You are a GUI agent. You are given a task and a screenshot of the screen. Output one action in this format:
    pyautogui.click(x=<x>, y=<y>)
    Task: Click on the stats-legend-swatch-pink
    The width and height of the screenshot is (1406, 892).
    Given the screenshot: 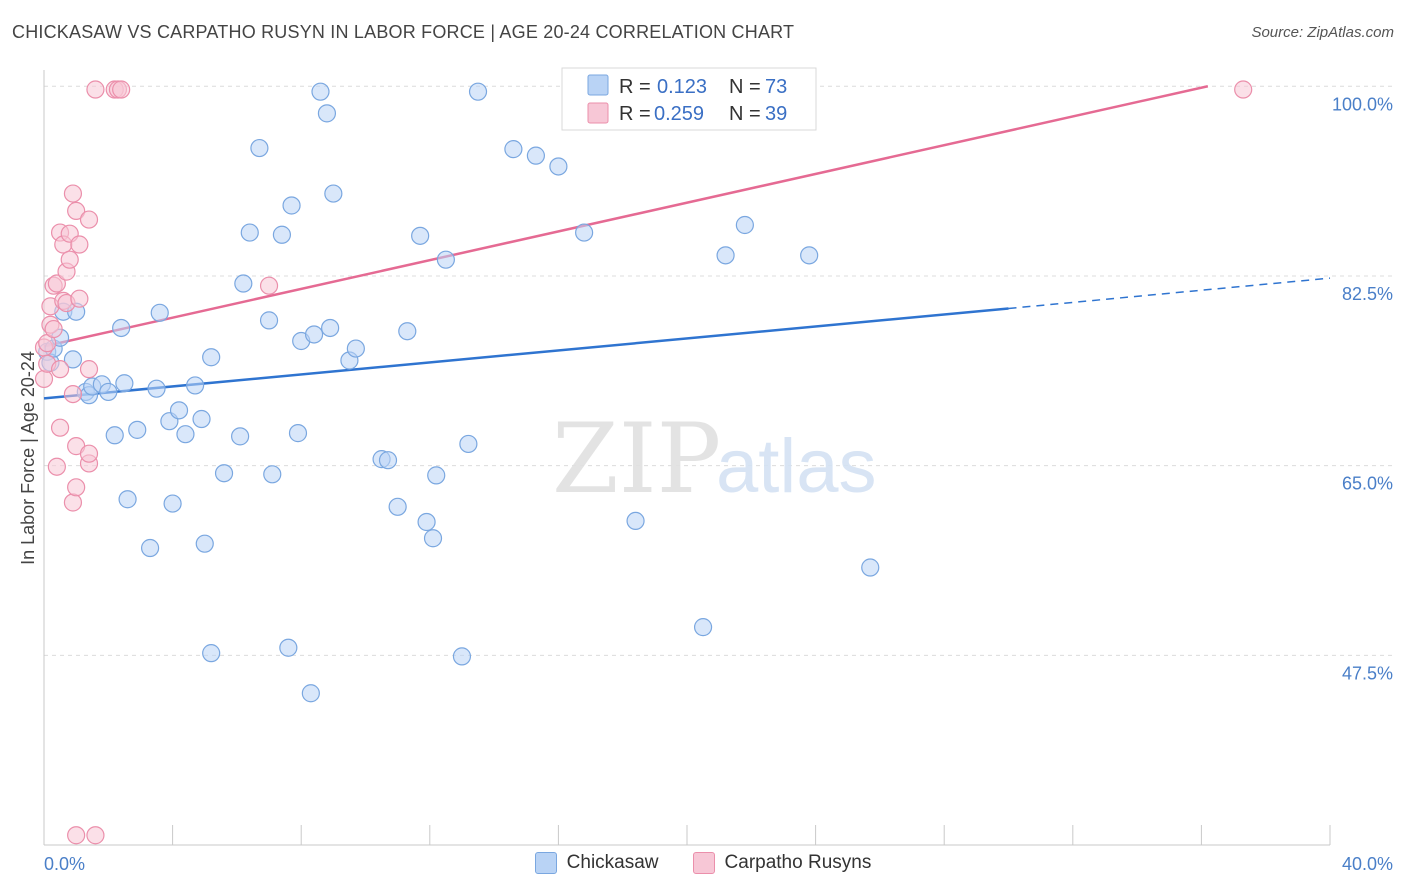 What is the action you would take?
    pyautogui.click(x=598, y=113)
    